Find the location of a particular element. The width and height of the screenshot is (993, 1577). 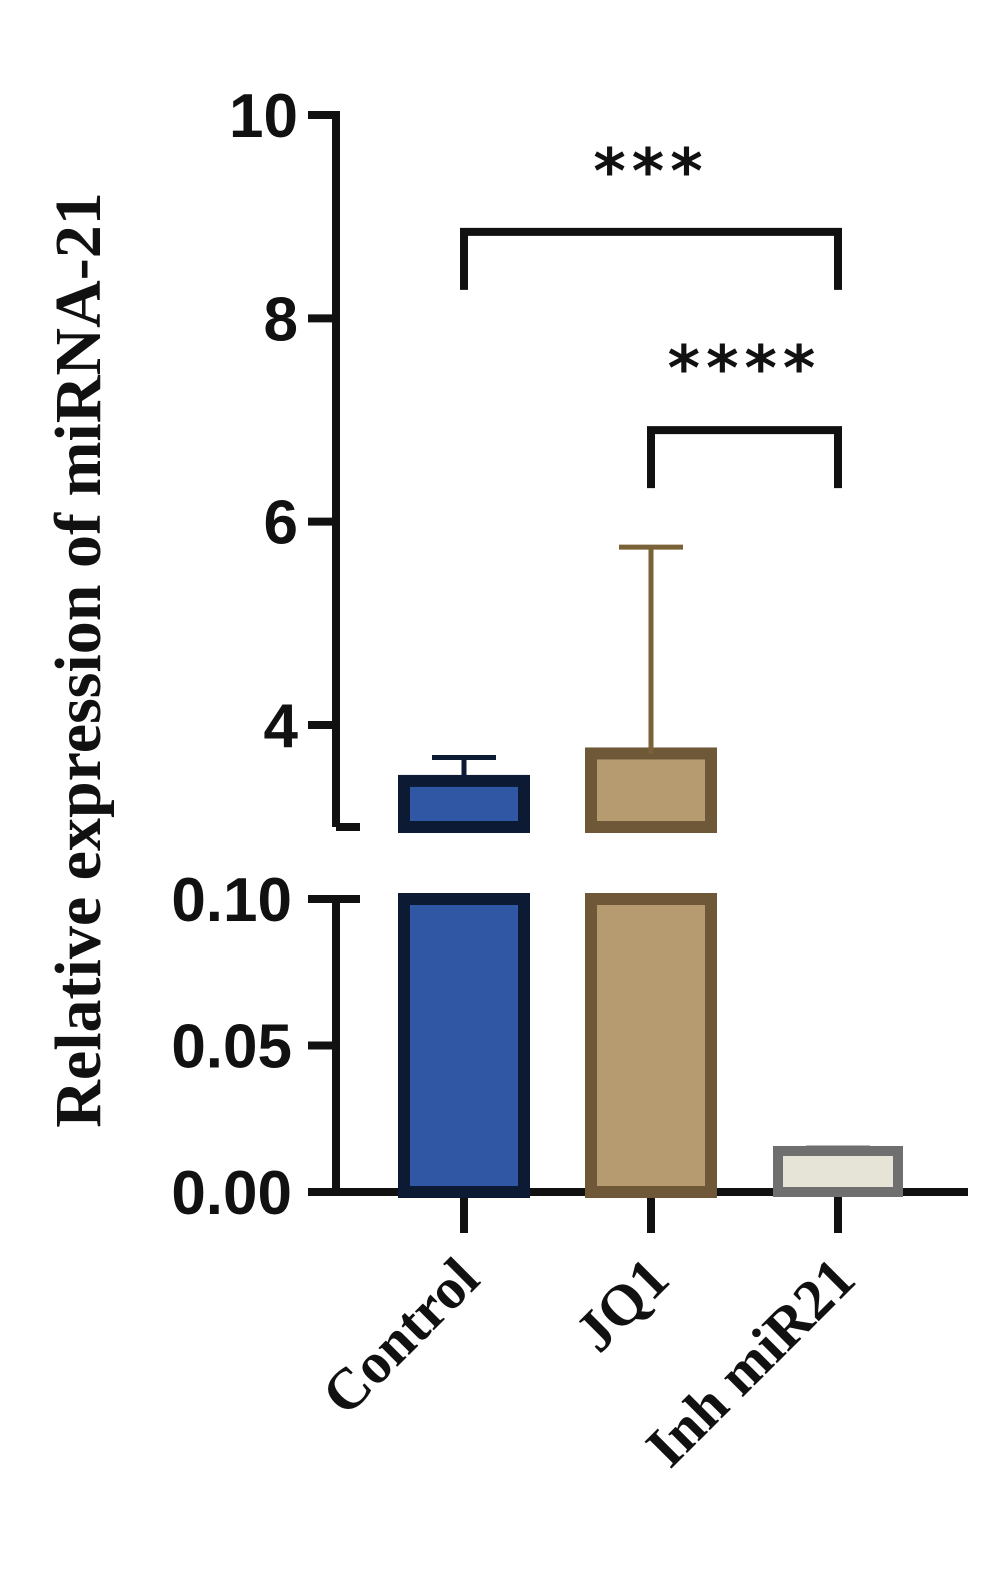

significance-brackets: ******* is located at coordinates (651, 312).